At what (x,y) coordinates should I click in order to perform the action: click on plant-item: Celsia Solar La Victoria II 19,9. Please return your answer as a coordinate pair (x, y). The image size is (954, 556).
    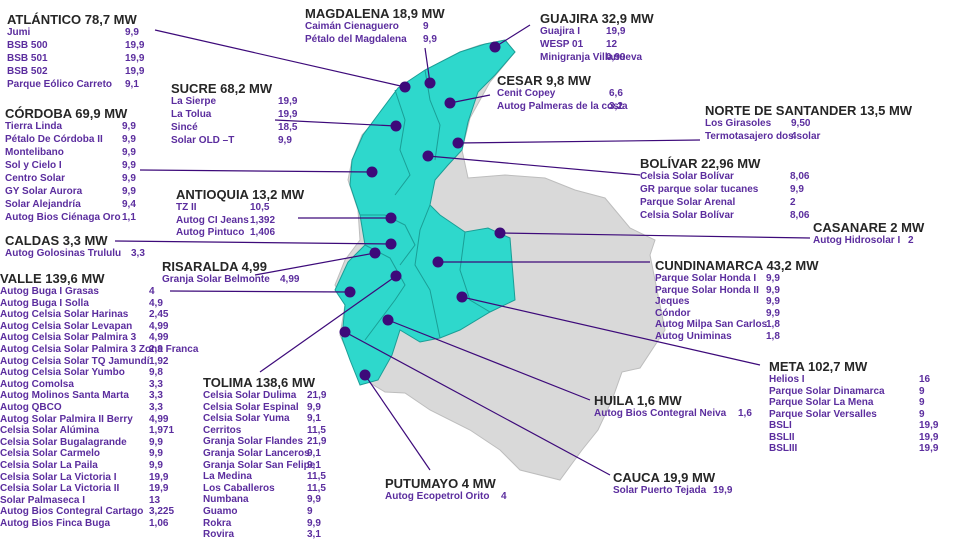
    Looking at the image, I should click on (84, 489).